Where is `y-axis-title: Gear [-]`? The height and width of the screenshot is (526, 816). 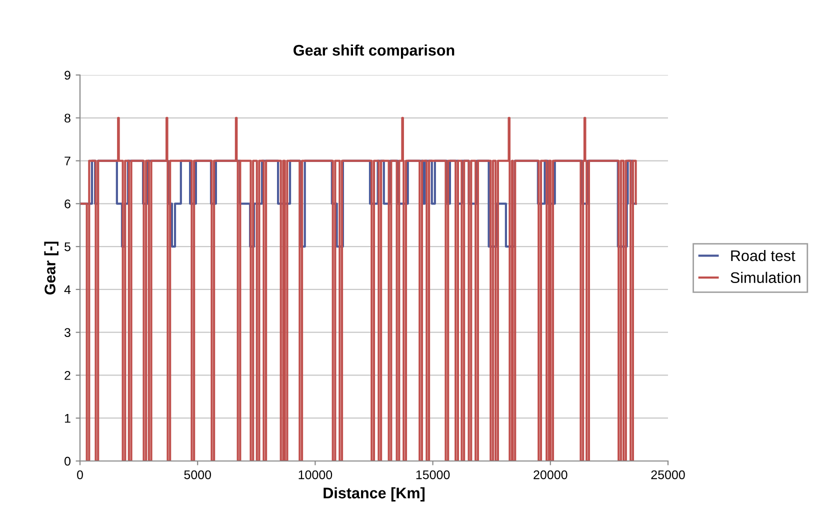
y-axis-title: Gear [-] is located at coordinates (51, 268).